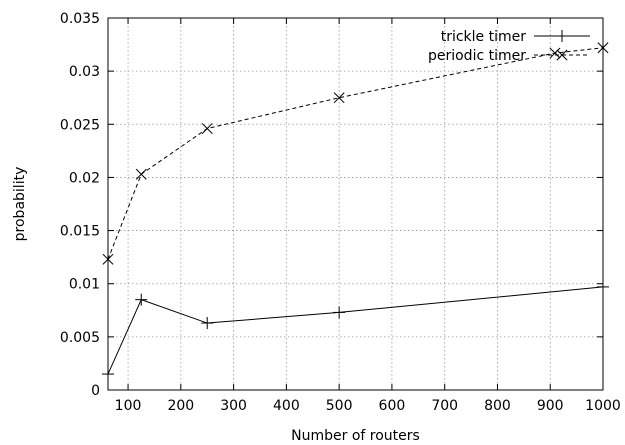 This screenshot has width=625, height=445. I want to click on x-axis-label: Number of routers, so click(355, 436).